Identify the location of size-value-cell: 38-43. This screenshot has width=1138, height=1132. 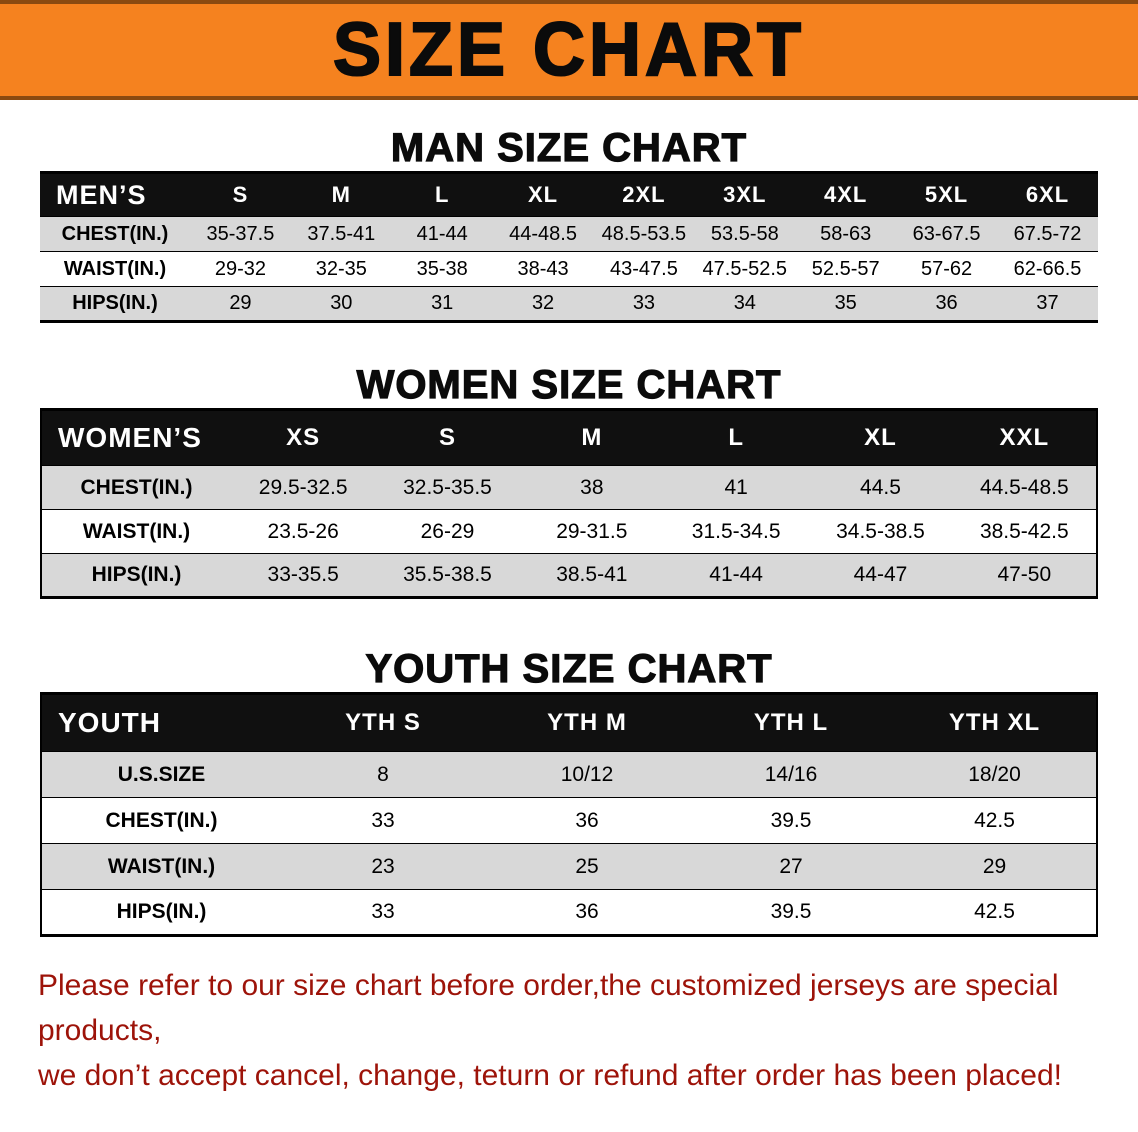
(543, 268).